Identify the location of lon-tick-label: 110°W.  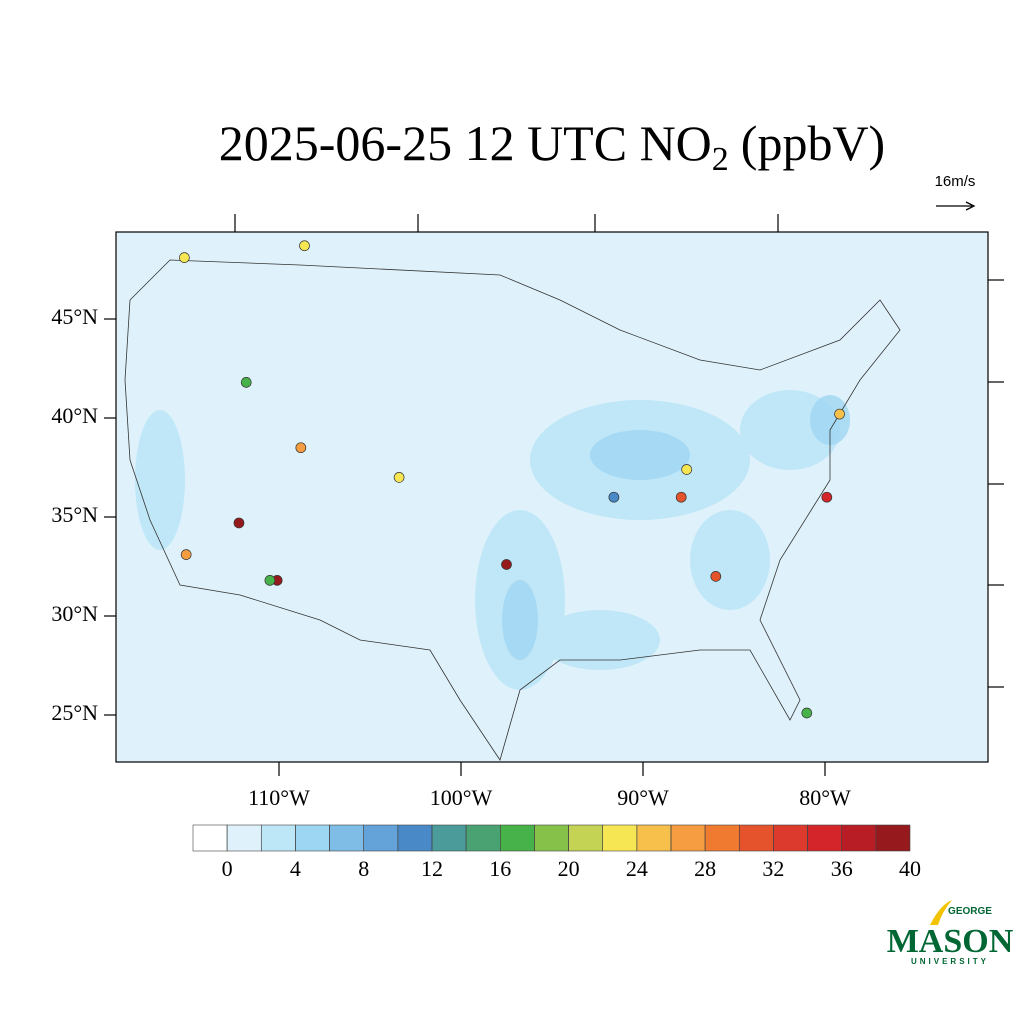
(279, 797).